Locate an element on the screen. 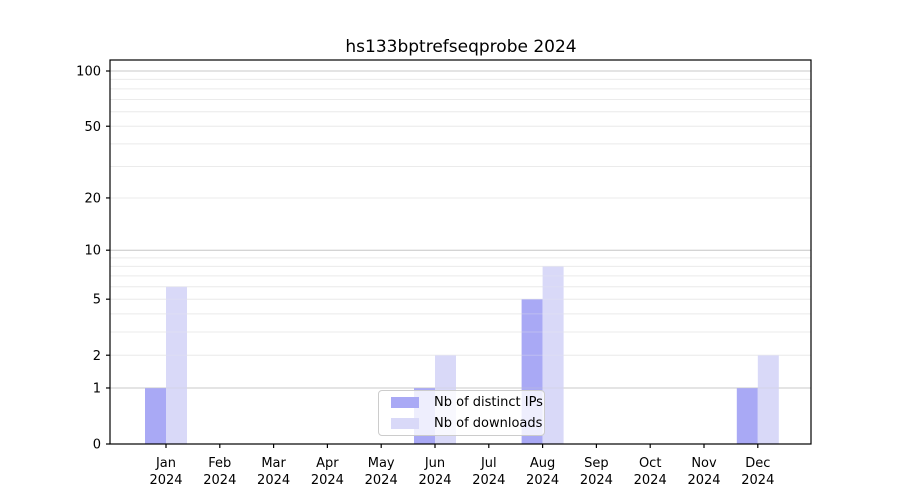 The width and height of the screenshot is (900, 504). x-tick-label-may: May 2024 is located at coordinates (381, 472).